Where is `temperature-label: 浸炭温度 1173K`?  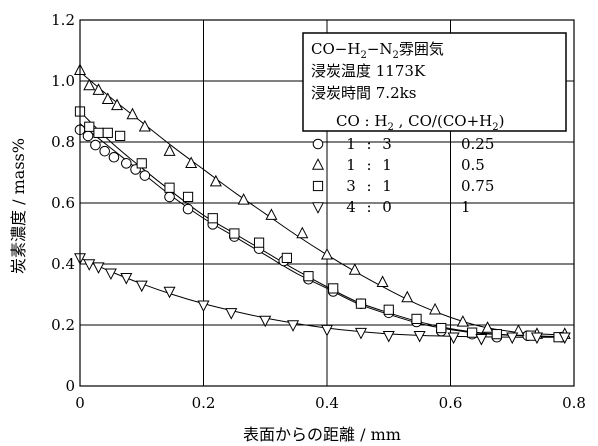
temperature-label: 浸炭温度 1173K is located at coordinates (368, 71).